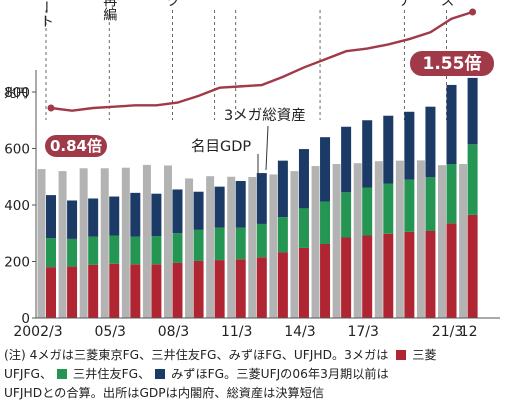 Image resolution: width=506 pixels, height=407 pixels. I want to click on ratio-start-badge, so click(76, 146).